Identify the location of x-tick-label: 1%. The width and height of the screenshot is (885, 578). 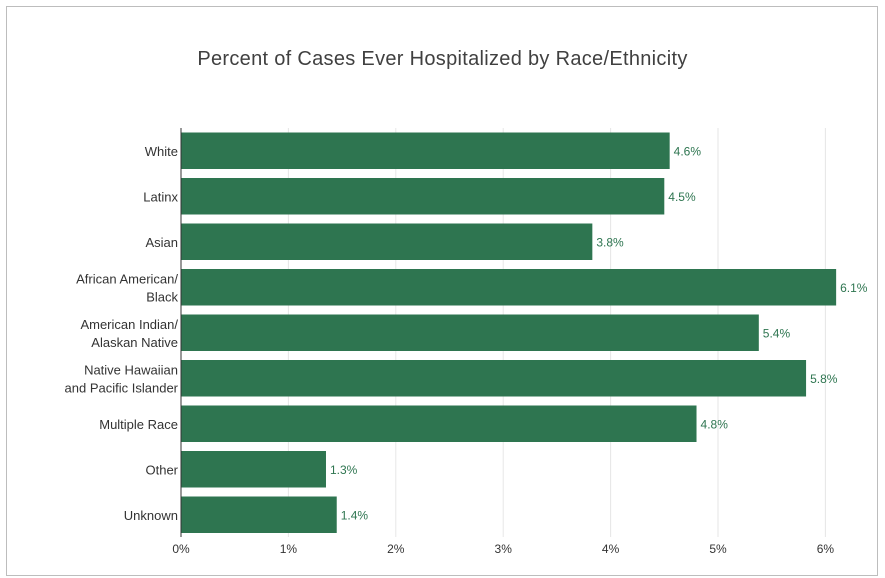
(289, 549).